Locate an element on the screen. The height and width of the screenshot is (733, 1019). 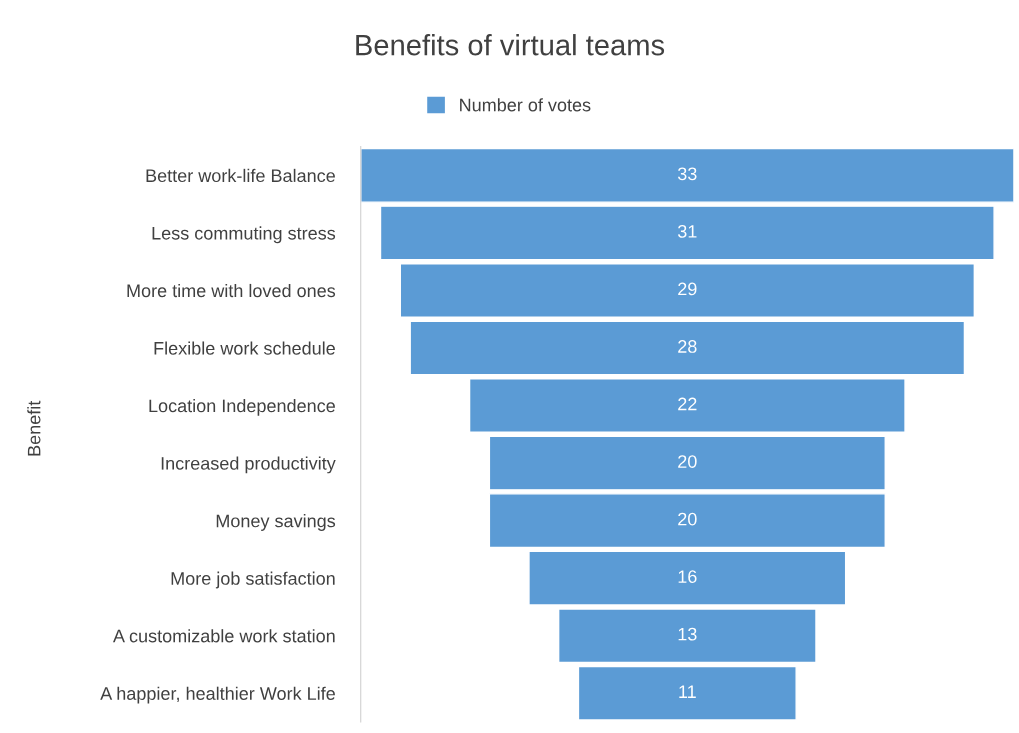
category-label: Money savings is located at coordinates (276, 522).